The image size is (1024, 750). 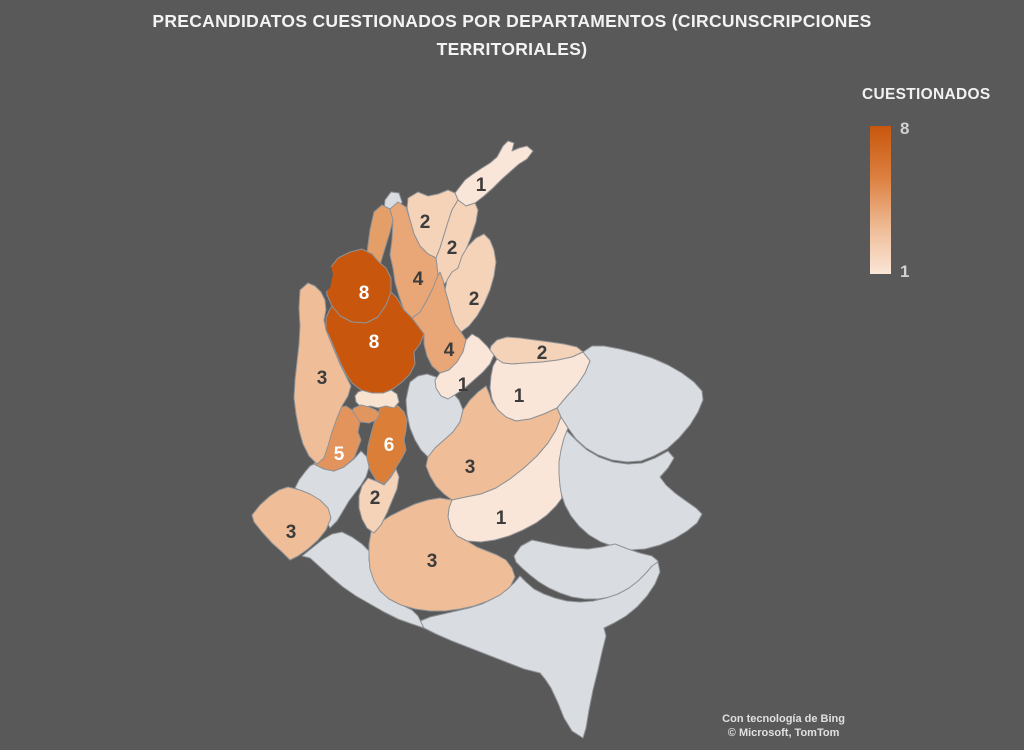 What do you see at coordinates (375, 498) in the screenshot?
I see `label-huila: 2` at bounding box center [375, 498].